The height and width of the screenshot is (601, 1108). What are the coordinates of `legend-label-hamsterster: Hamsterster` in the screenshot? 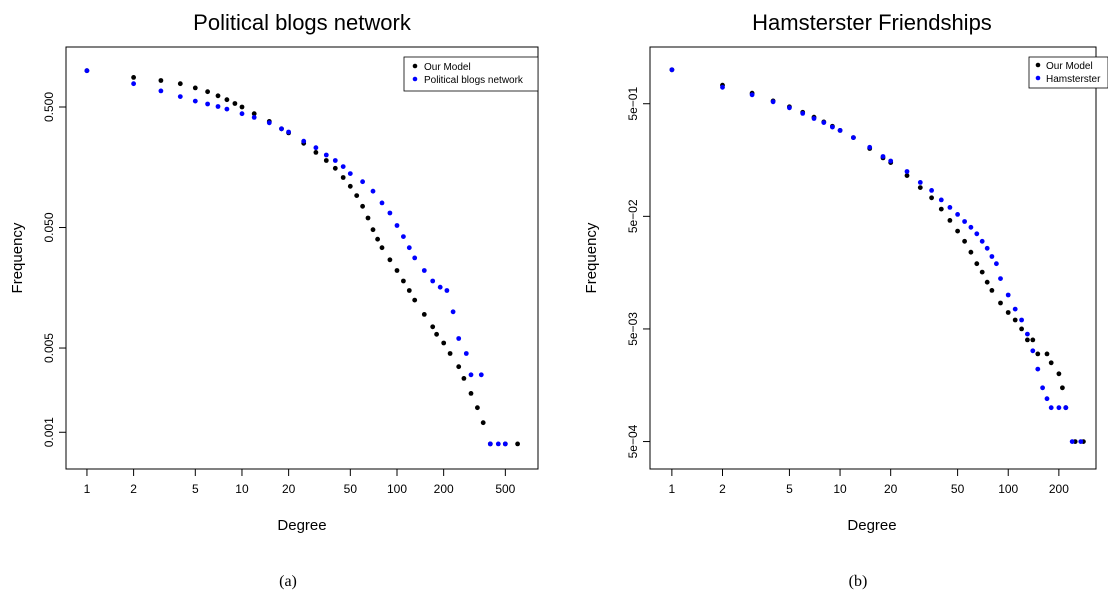 It's located at (1073, 79).